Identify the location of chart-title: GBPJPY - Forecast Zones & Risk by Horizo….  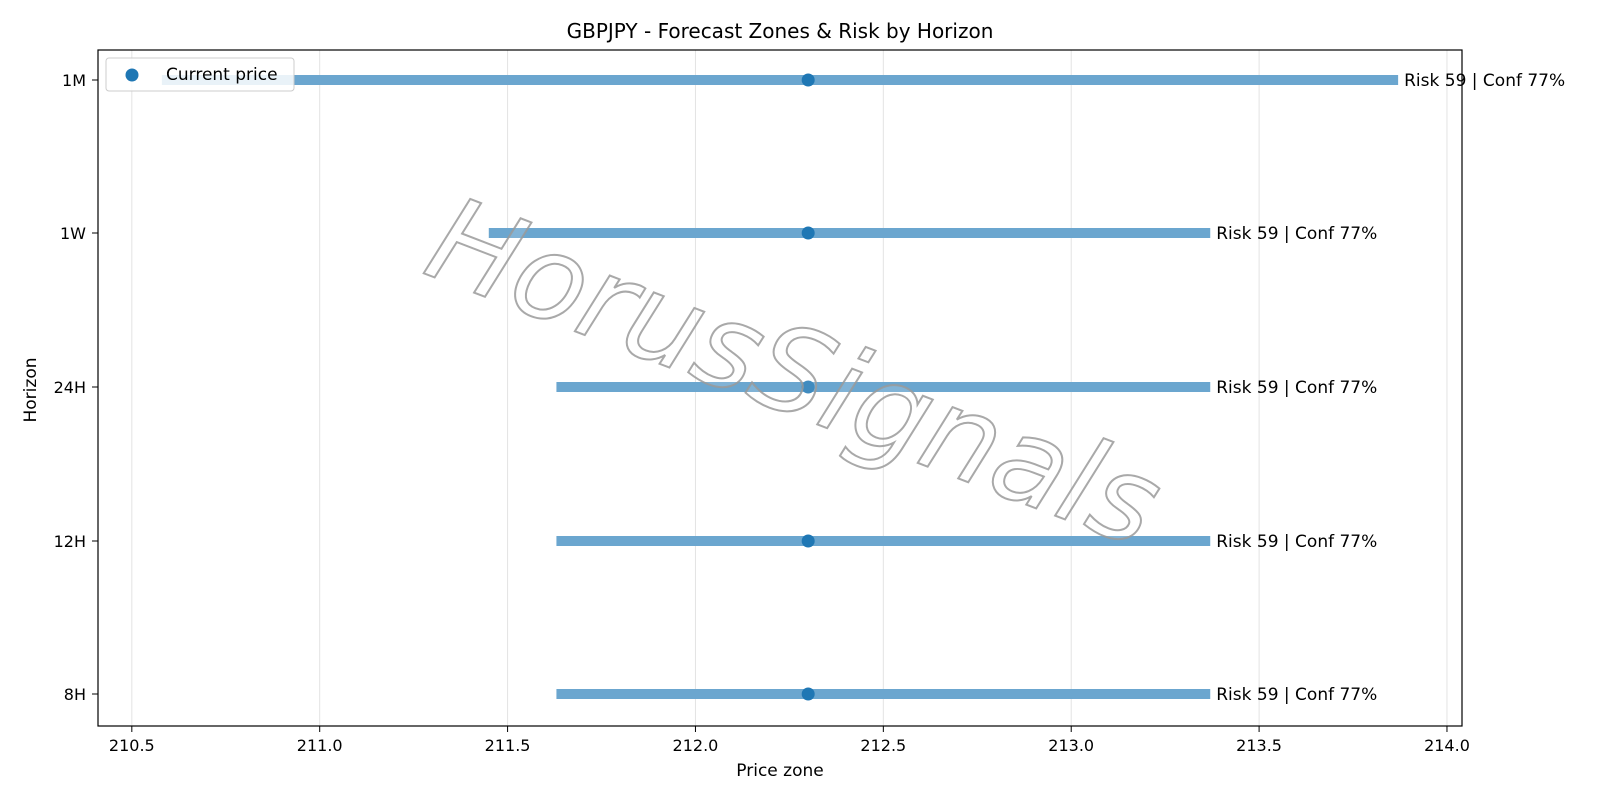
(780, 31).